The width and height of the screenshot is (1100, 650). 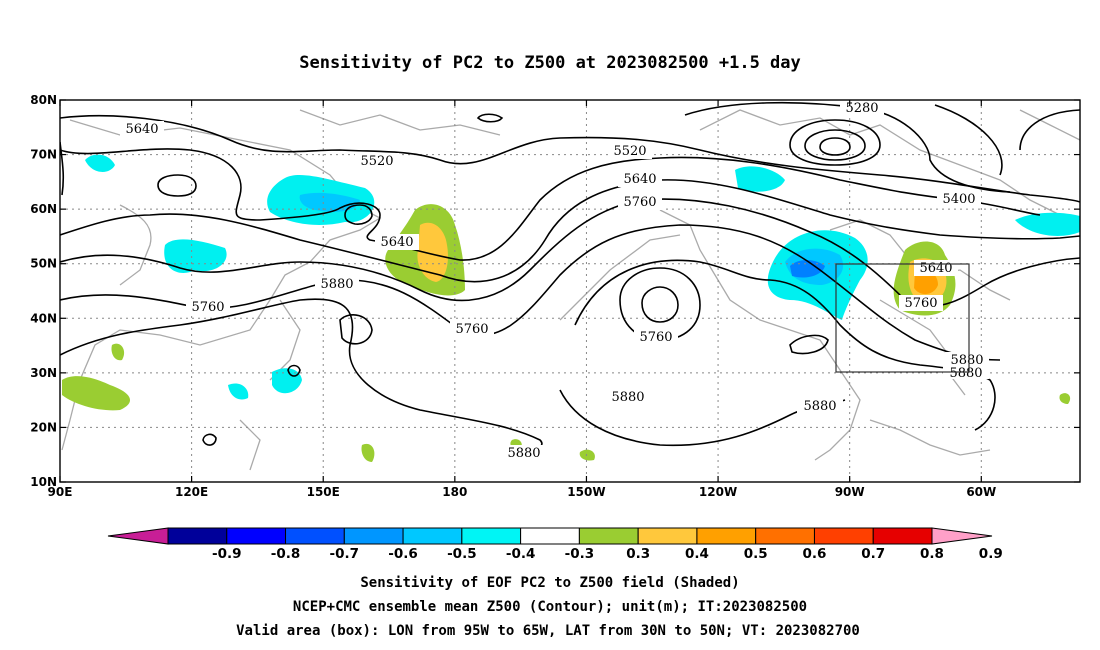 What do you see at coordinates (43, 264) in the screenshot?
I see `latitude-label: 50N` at bounding box center [43, 264].